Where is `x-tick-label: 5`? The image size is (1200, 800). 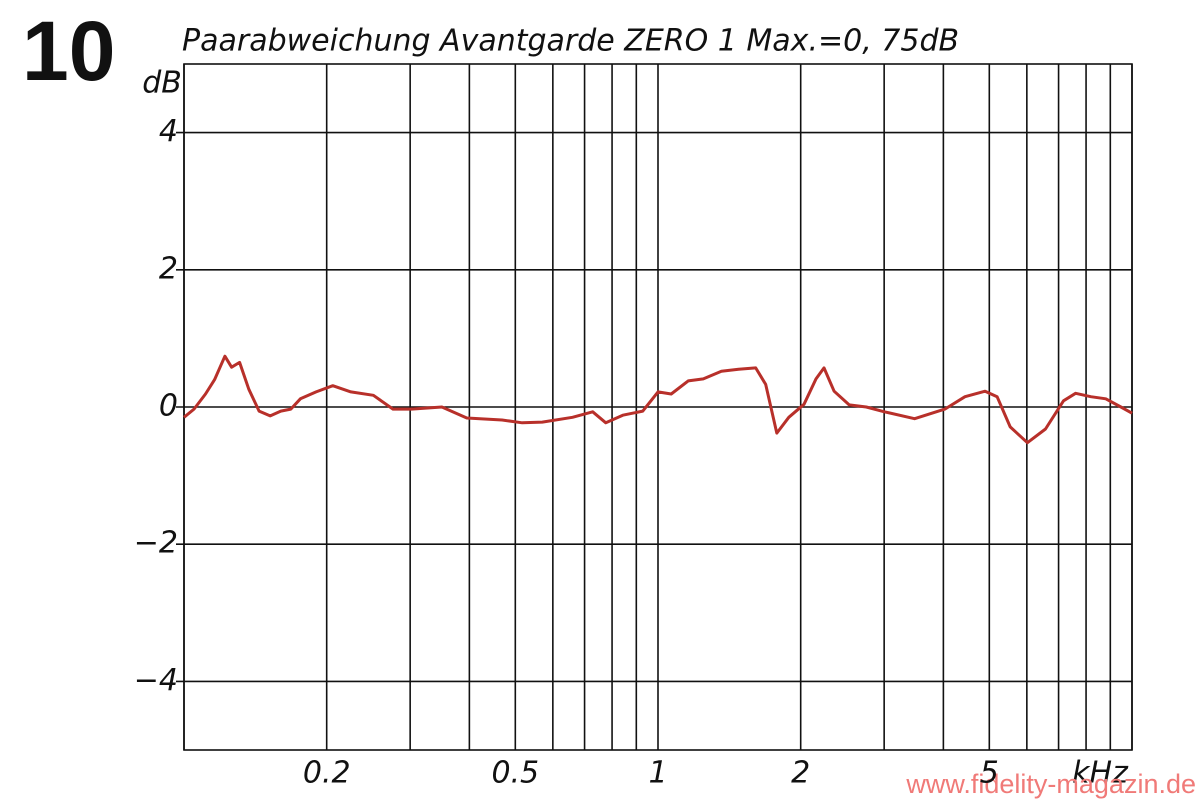 x-tick-label: 5 is located at coordinates (989, 773).